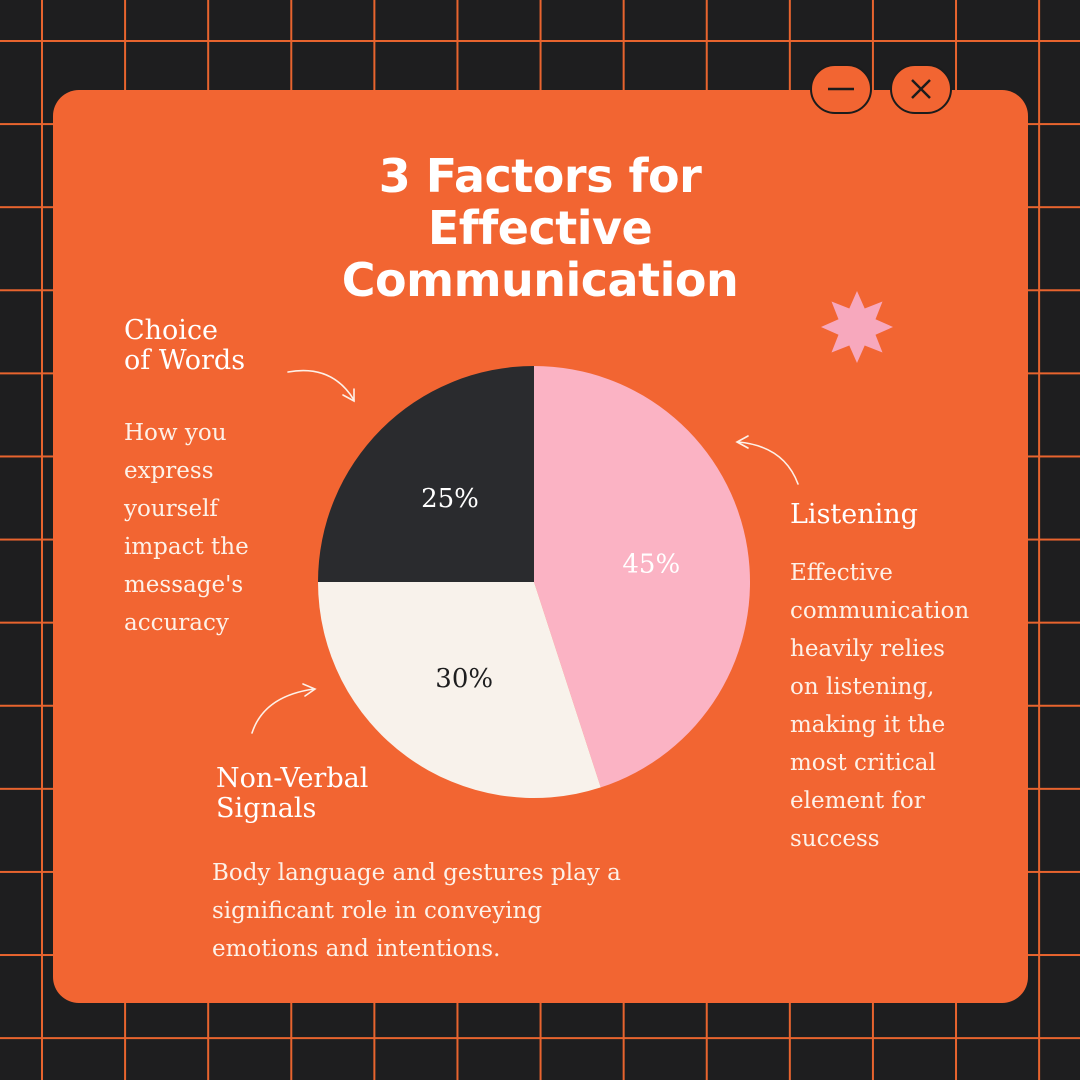  Describe the element at coordinates (862, 687) in the screenshot. I see `description-line: on listening,` at that location.